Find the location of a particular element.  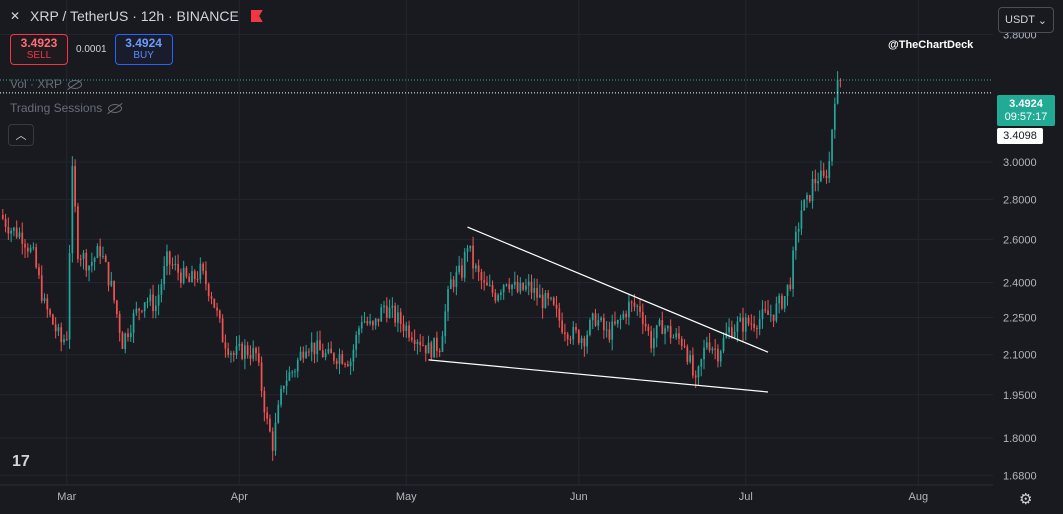

x-tick-label: Jun is located at coordinates (579, 497).